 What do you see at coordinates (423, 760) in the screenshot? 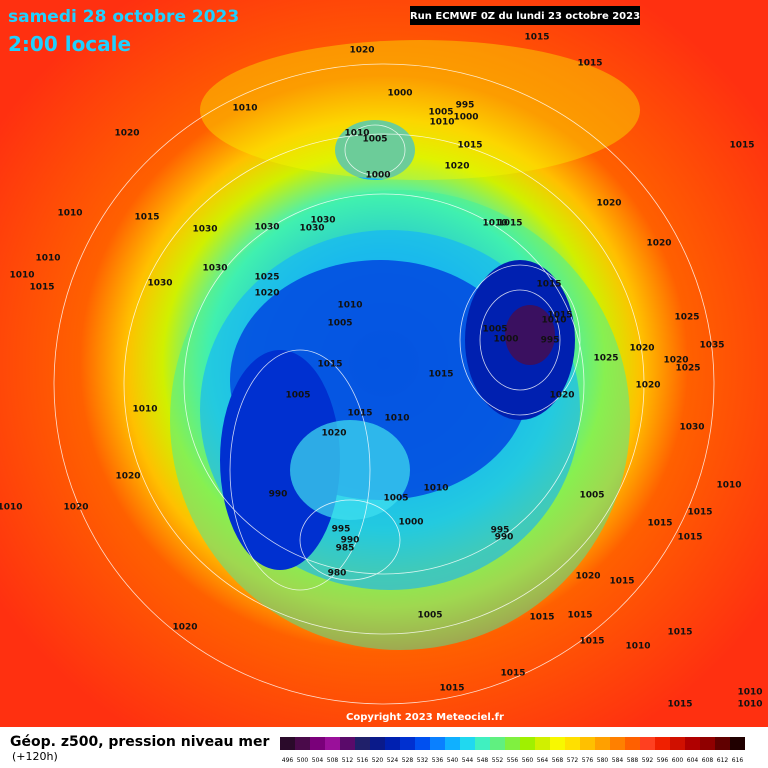
I see `legend-label: 532` at bounding box center [423, 760].